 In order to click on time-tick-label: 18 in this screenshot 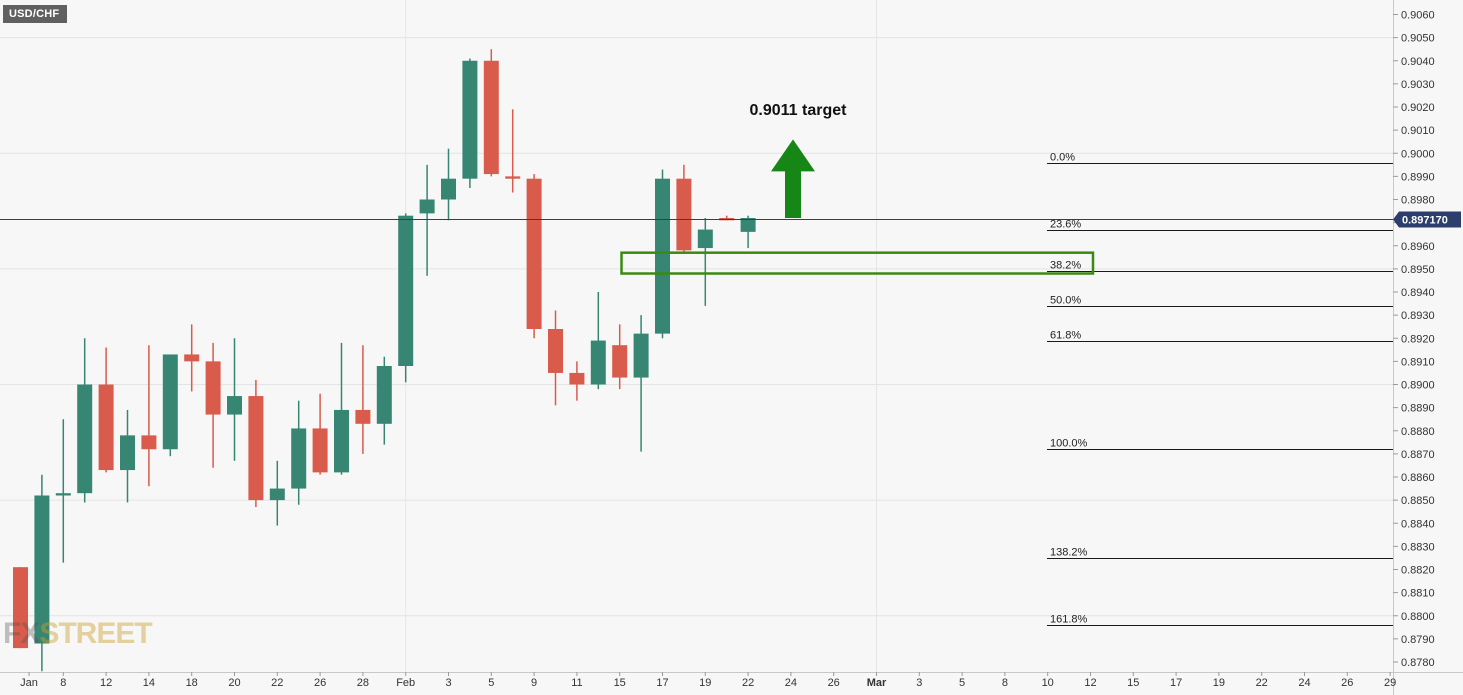, I will do `click(192, 683)`.